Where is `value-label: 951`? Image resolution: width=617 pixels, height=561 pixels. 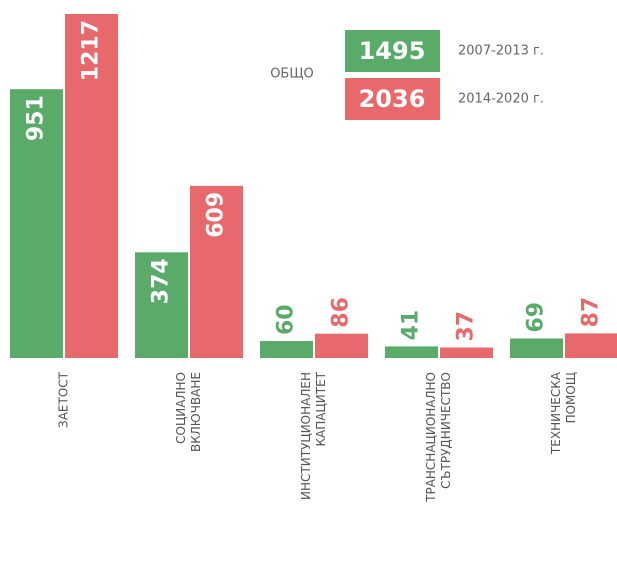 value-label: 951 is located at coordinates (36, 118).